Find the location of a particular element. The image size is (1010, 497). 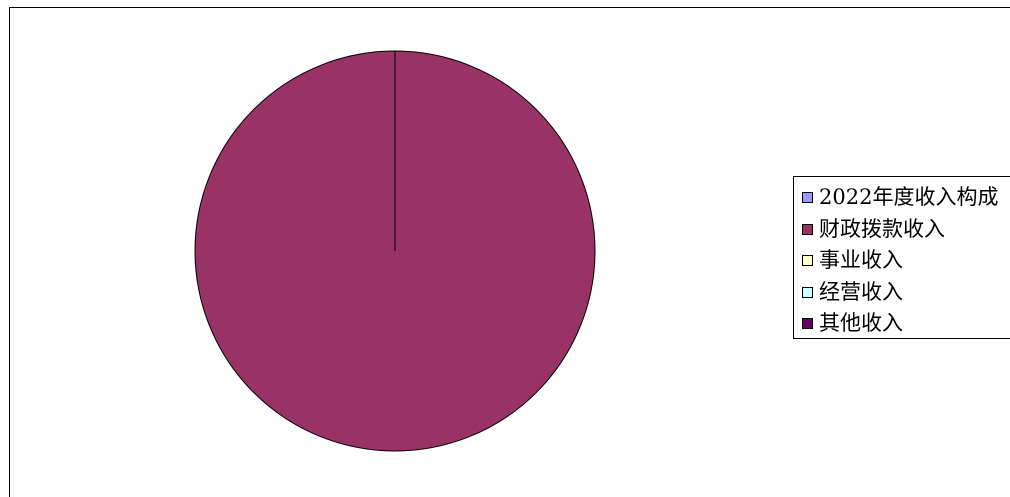

legend-label: 2022年度收入构成 is located at coordinates (909, 197).